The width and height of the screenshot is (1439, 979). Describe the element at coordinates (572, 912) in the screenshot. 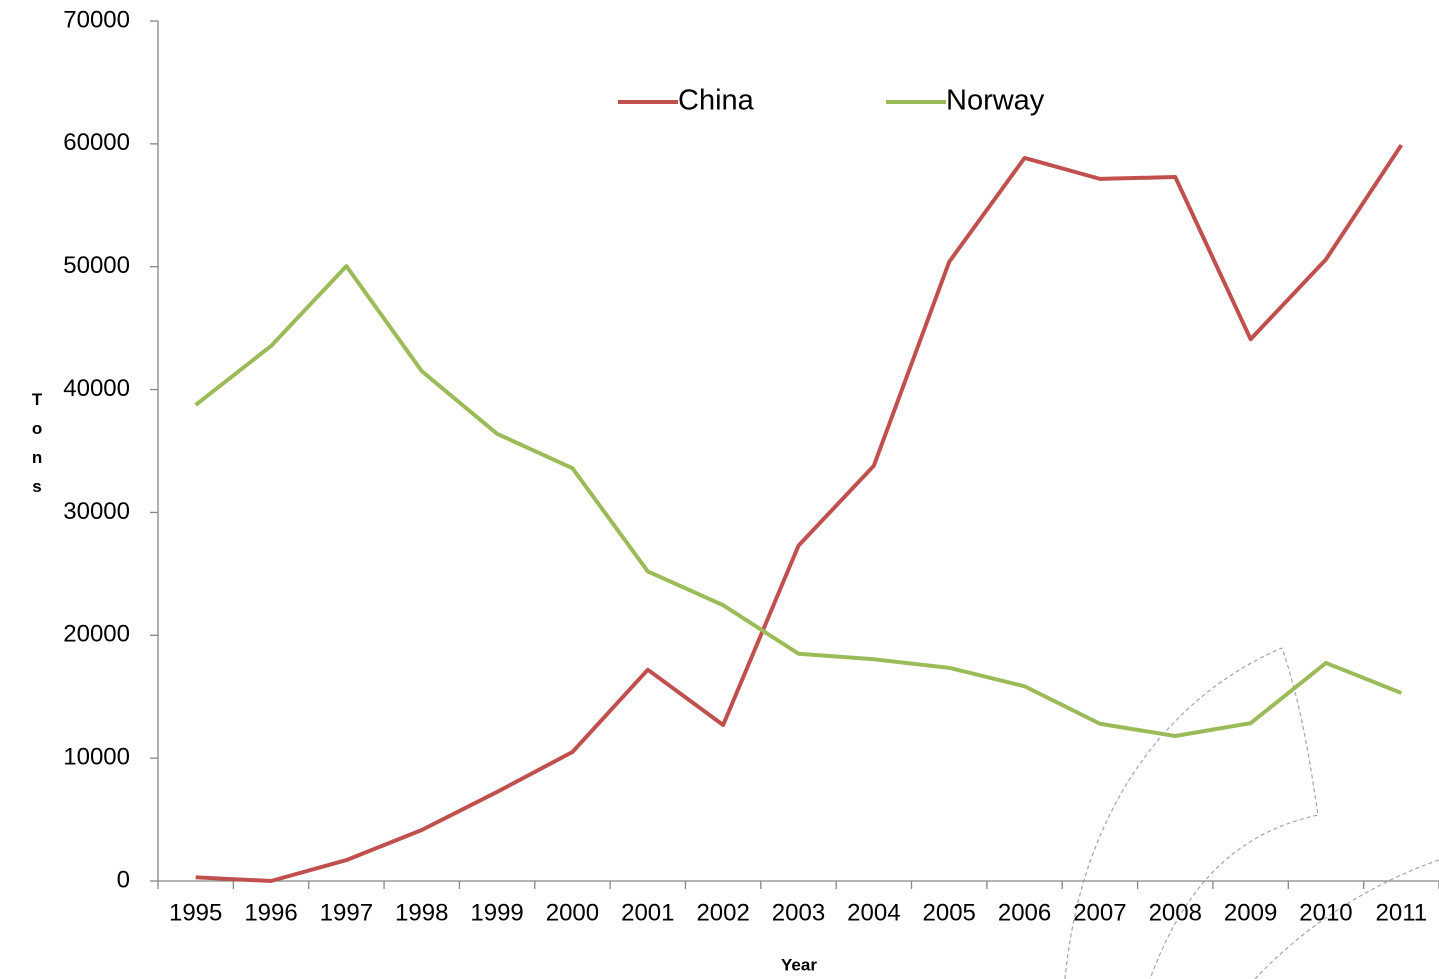

I see `x-tick-label: 2000` at that location.